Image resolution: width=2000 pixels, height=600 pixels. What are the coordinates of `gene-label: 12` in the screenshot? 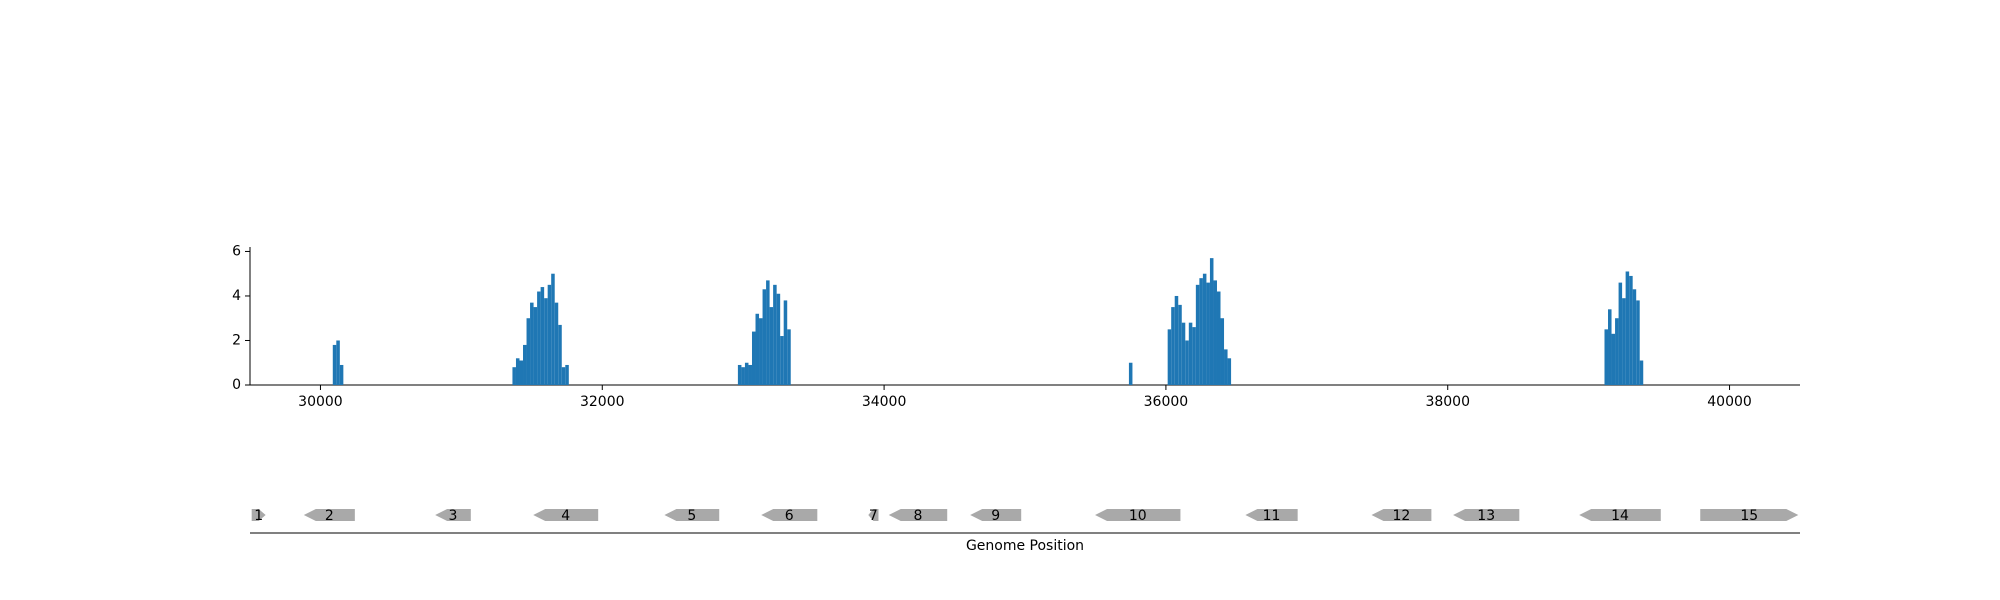 It's located at (1402, 516).